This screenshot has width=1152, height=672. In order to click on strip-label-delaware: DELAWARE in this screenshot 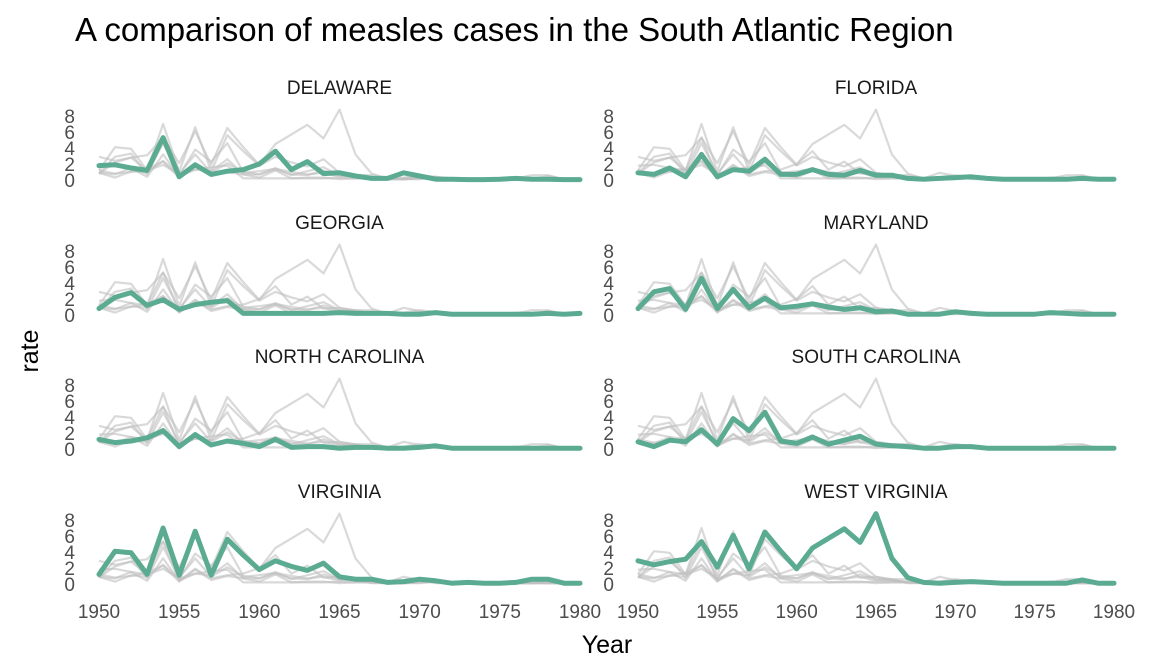, I will do `click(339, 88)`.